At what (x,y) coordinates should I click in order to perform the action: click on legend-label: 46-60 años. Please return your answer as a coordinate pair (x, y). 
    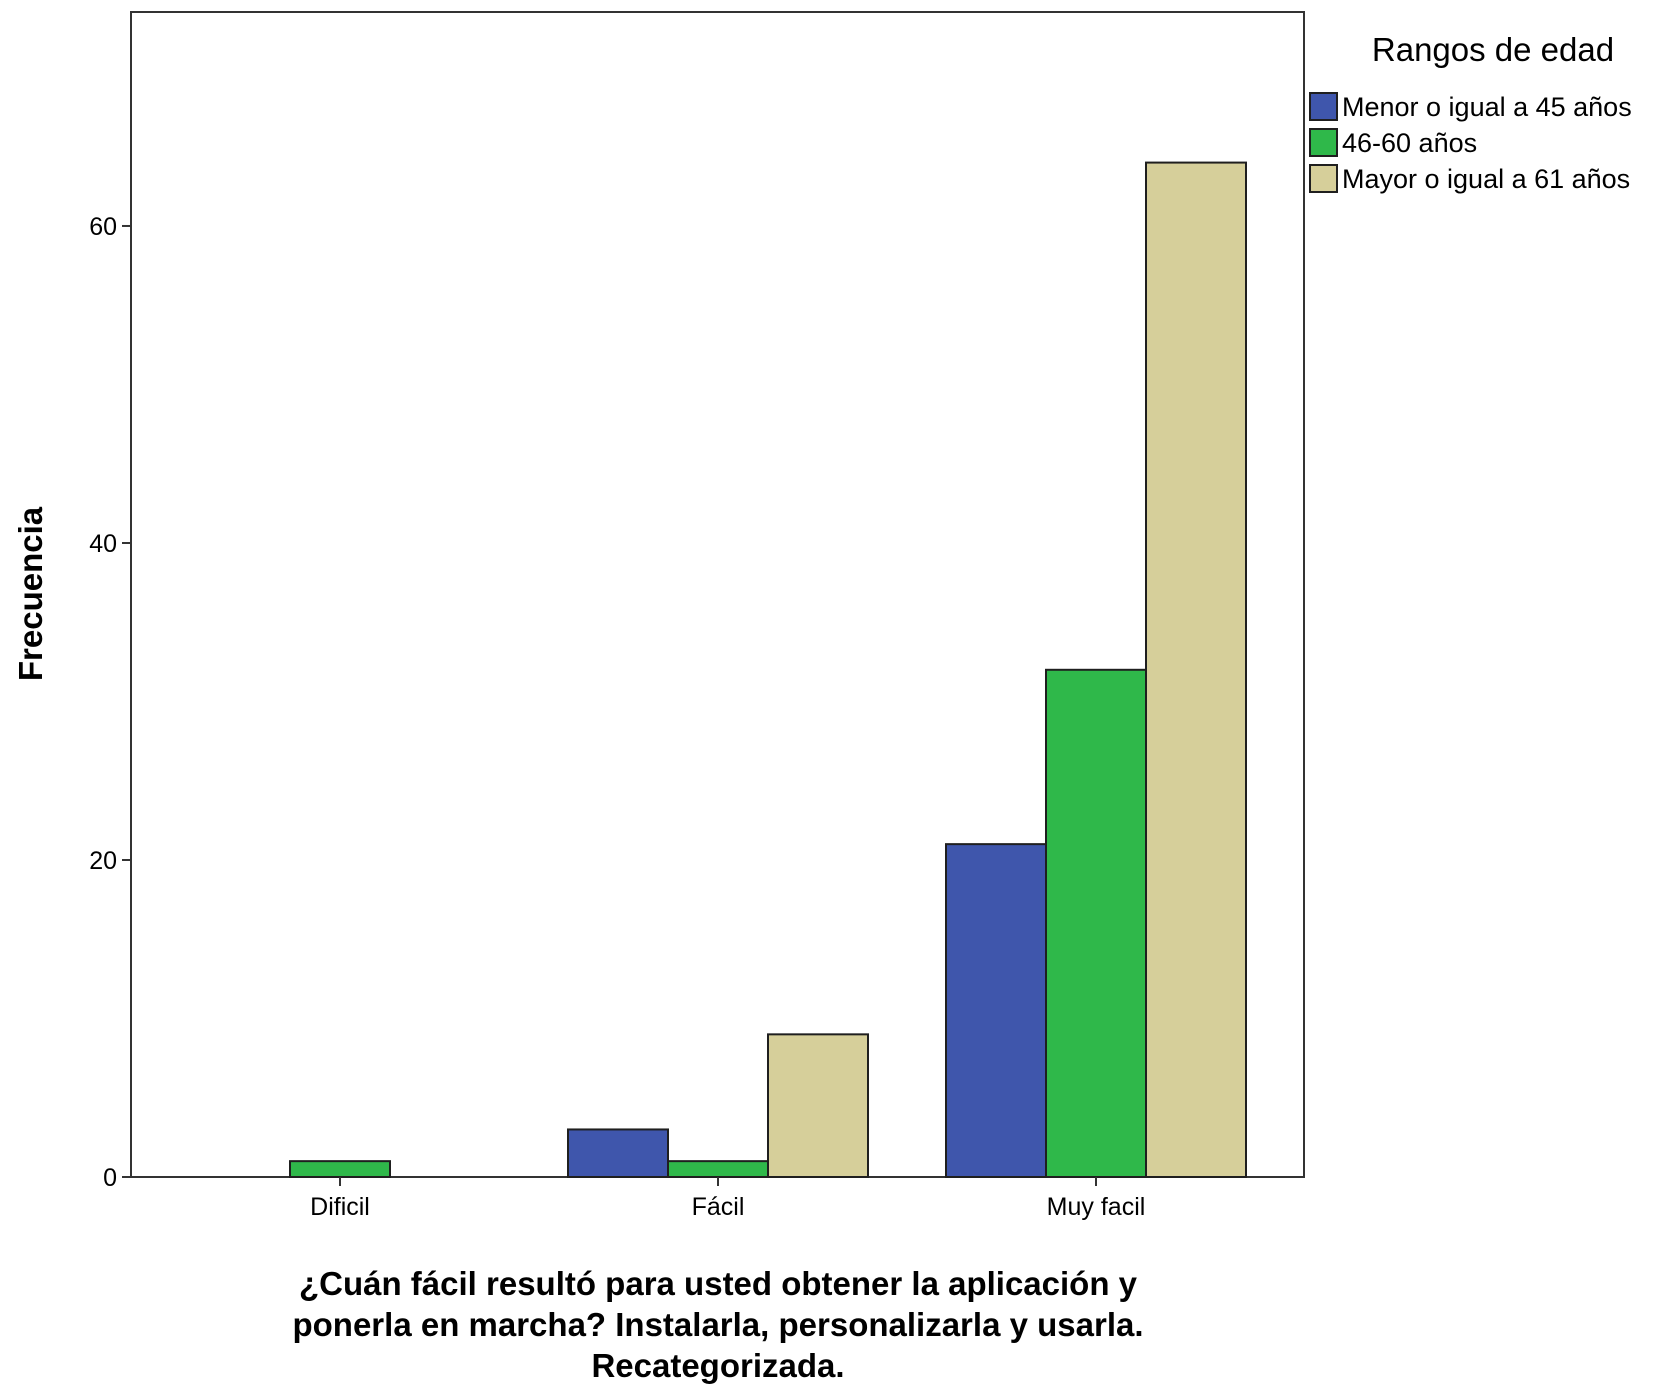
    Looking at the image, I should click on (1409, 143).